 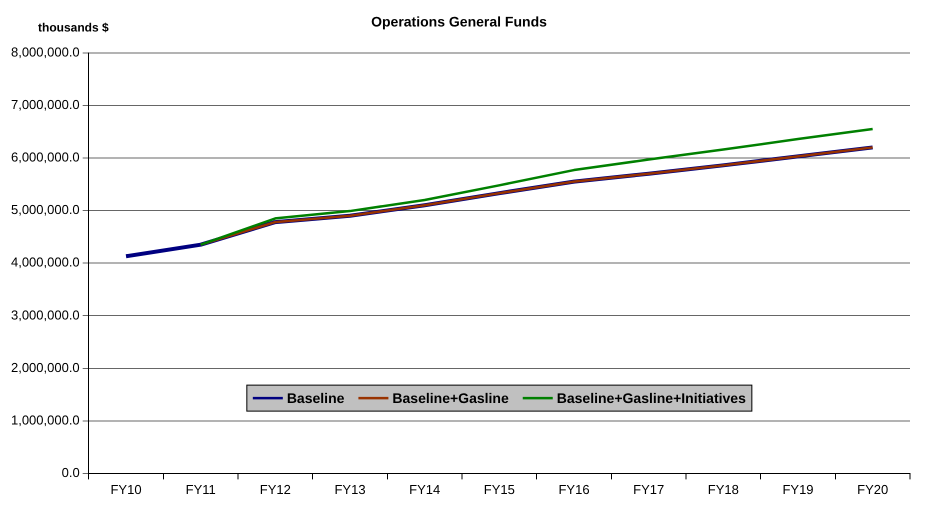 I want to click on y-tick-label: 3,000,000.0, so click(x=45, y=314).